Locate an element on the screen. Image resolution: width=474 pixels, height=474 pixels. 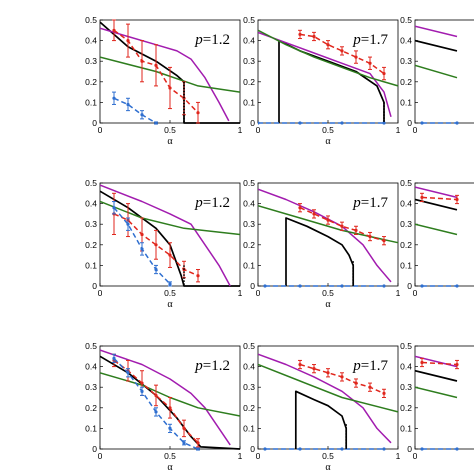
series-line-blue-dashed is located at coordinates (135, 110).